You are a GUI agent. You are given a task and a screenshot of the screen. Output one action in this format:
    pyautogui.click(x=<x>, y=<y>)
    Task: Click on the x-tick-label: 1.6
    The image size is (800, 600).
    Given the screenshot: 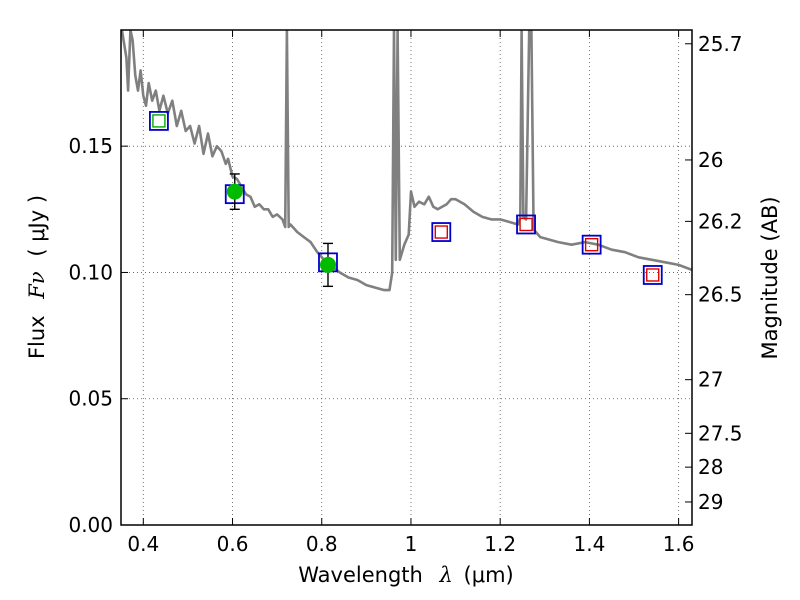 What is the action you would take?
    pyautogui.click(x=679, y=544)
    